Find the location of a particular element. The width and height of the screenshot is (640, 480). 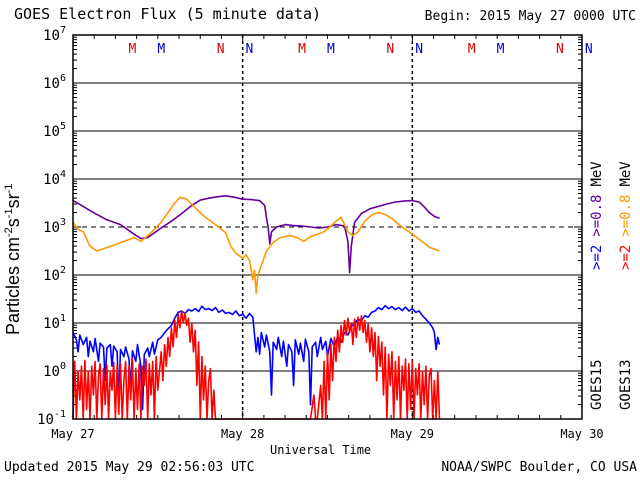

y-tick-label: 10⁰ is located at coordinates (54, 370).